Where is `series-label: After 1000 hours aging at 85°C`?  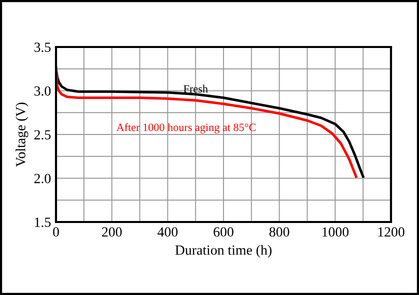 series-label: After 1000 hours aging at 85°C is located at coordinates (186, 128).